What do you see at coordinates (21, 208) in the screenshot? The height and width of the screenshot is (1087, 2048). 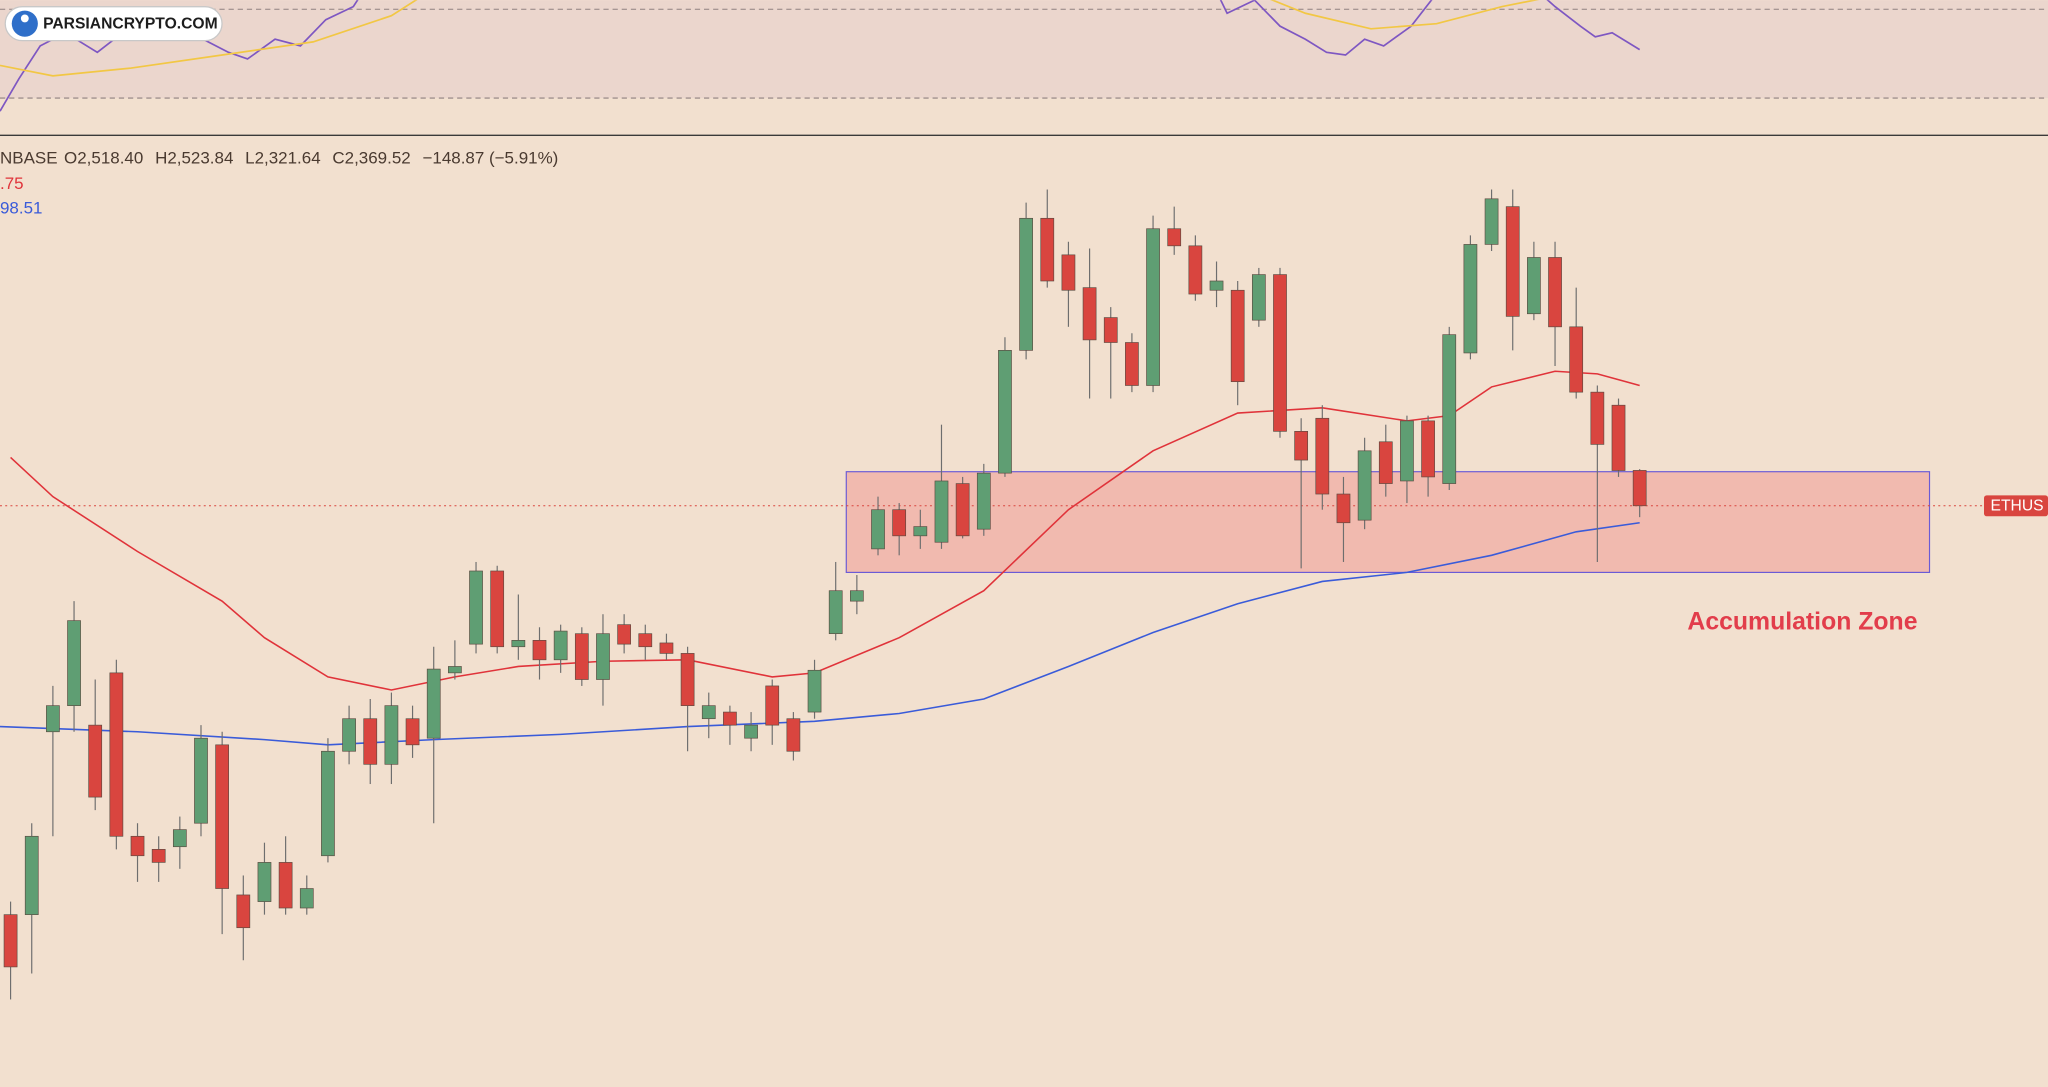 I see `ma-label: 98.51` at bounding box center [21, 208].